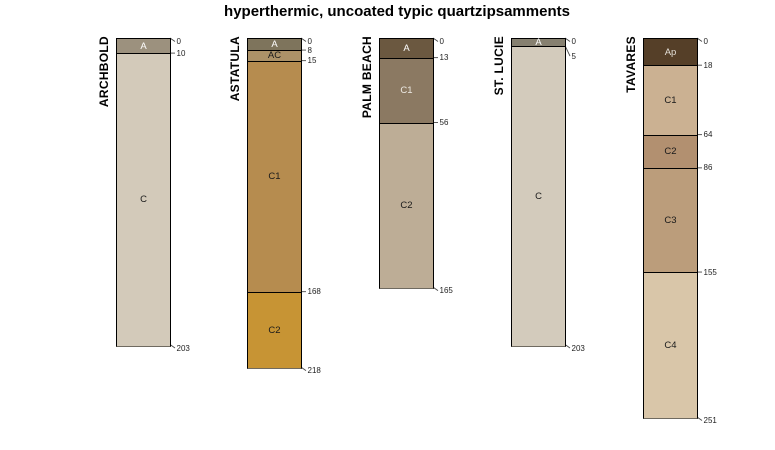  I want to click on depth-tick-label: 56, so click(444, 123).